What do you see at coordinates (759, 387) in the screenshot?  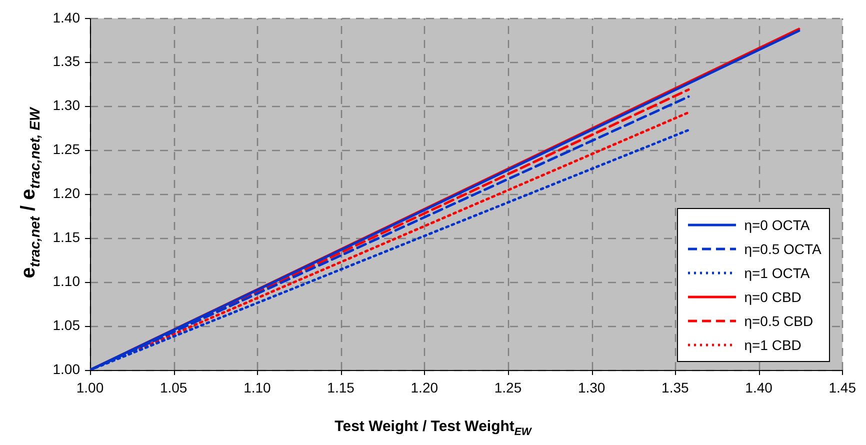 I see `x-tick-label: 1.40` at bounding box center [759, 387].